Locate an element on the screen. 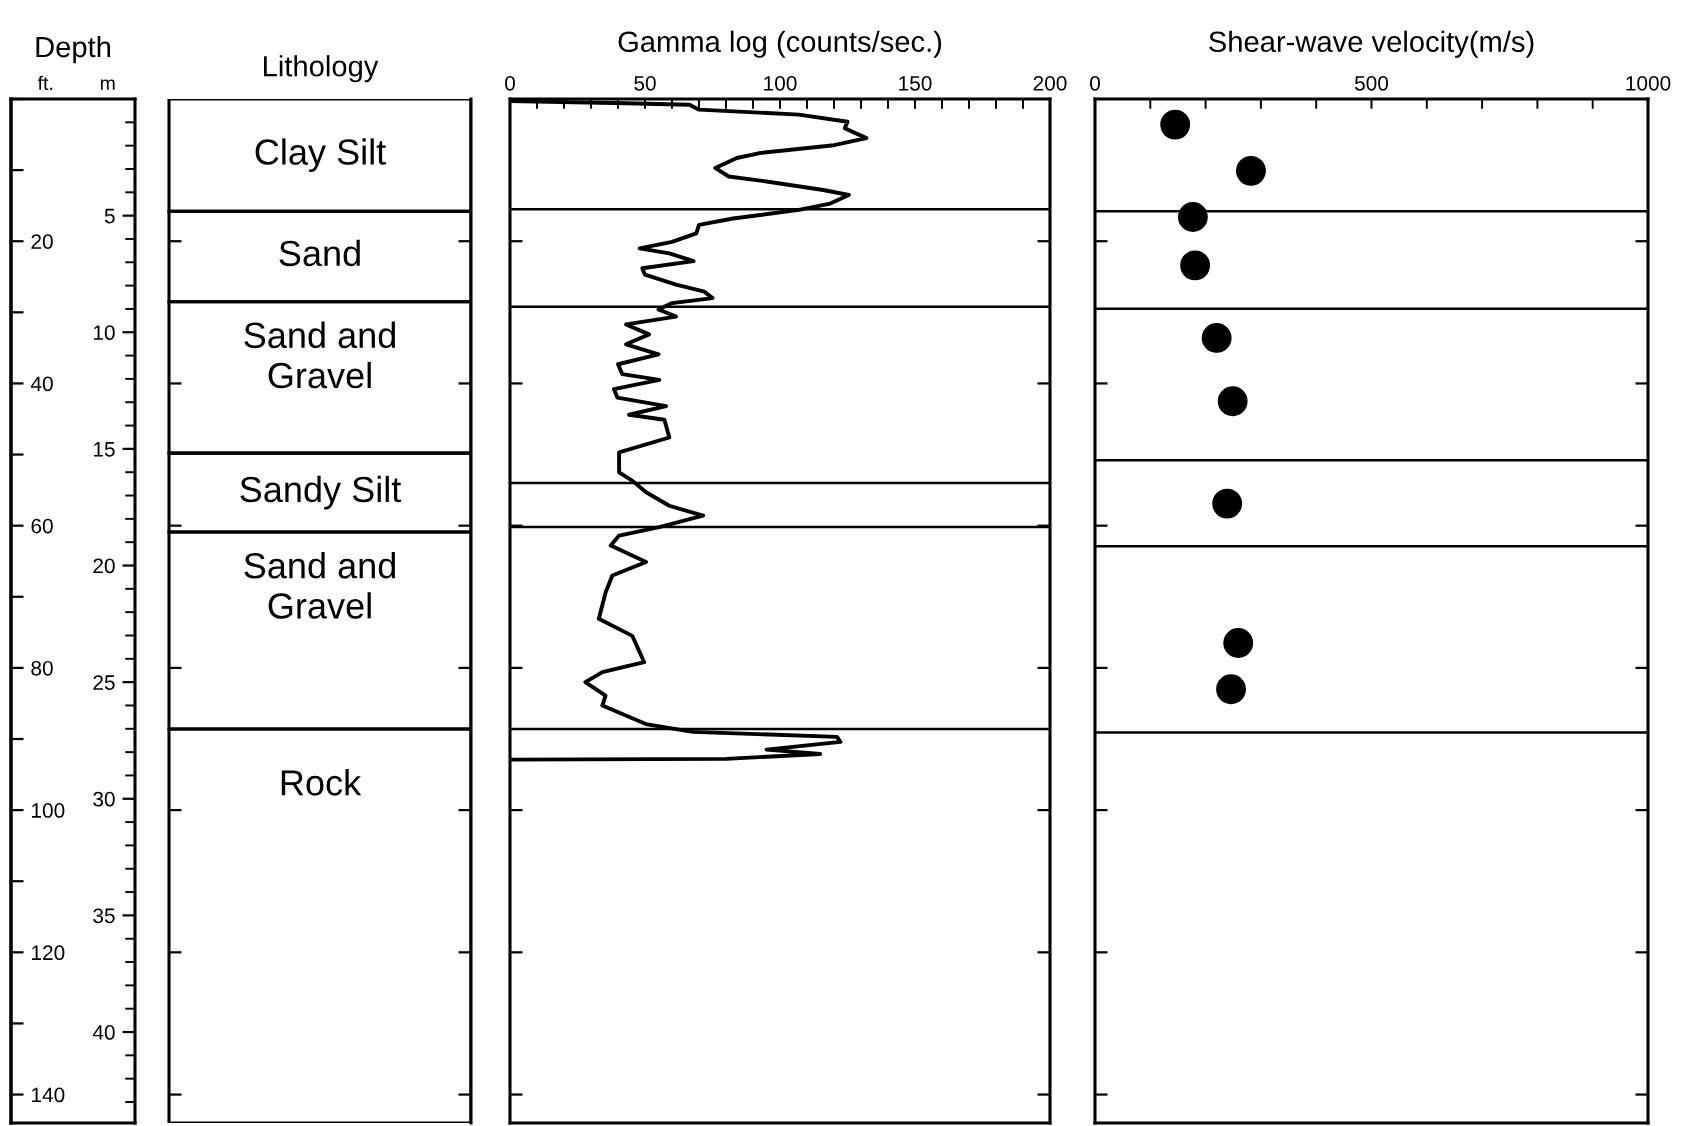 Image resolution: width=1689 pixels, height=1126 pixels. y2-tick-label: 35 is located at coordinates (104, 916).